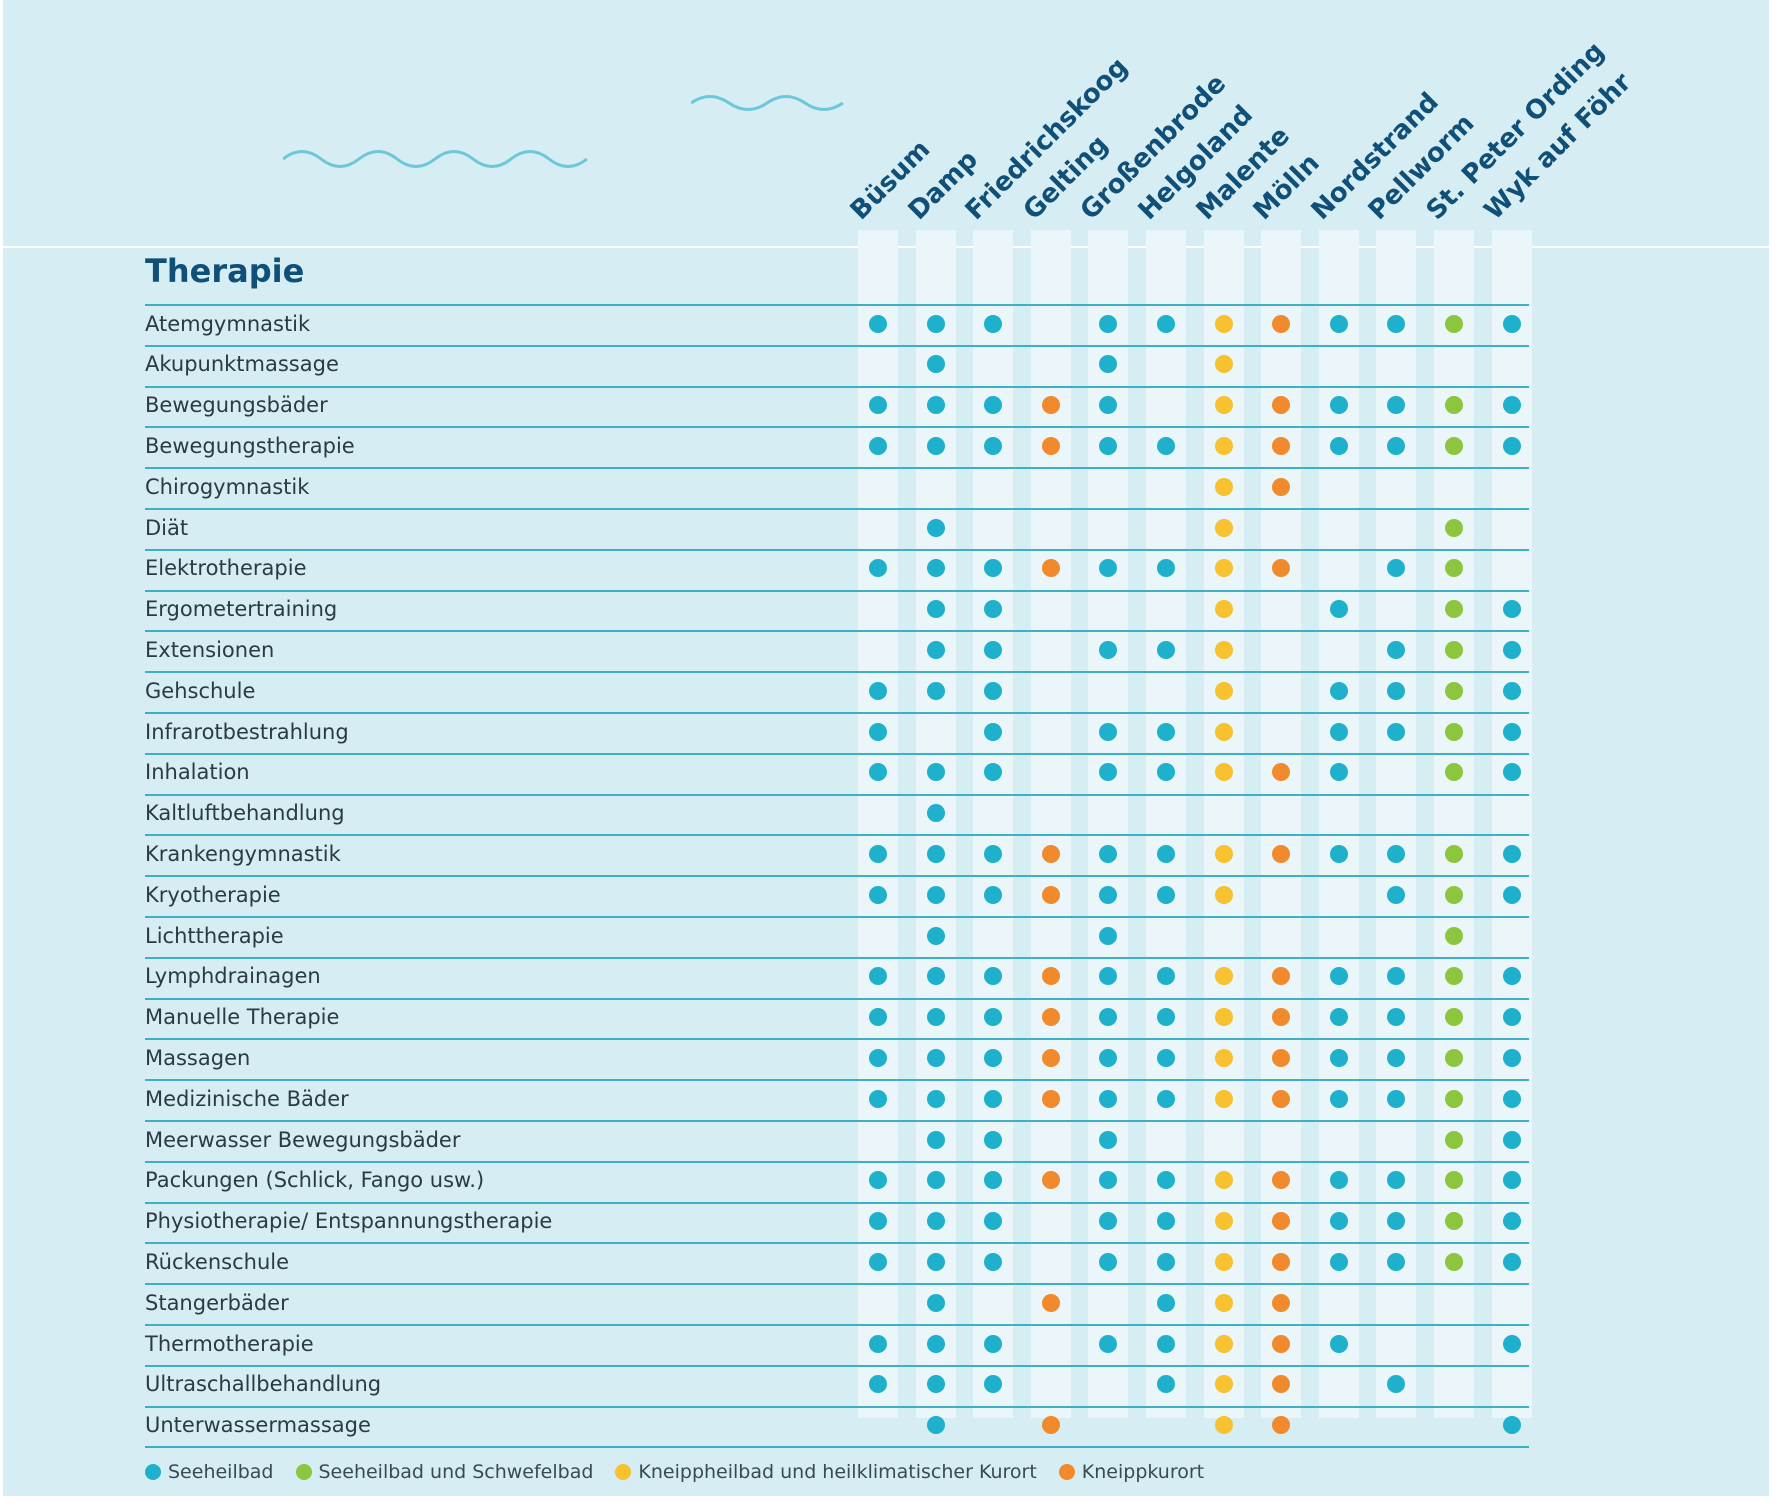 The height and width of the screenshot is (1510, 1782). Describe the element at coordinates (1166, 824) in the screenshot. I see `column-band` at that location.